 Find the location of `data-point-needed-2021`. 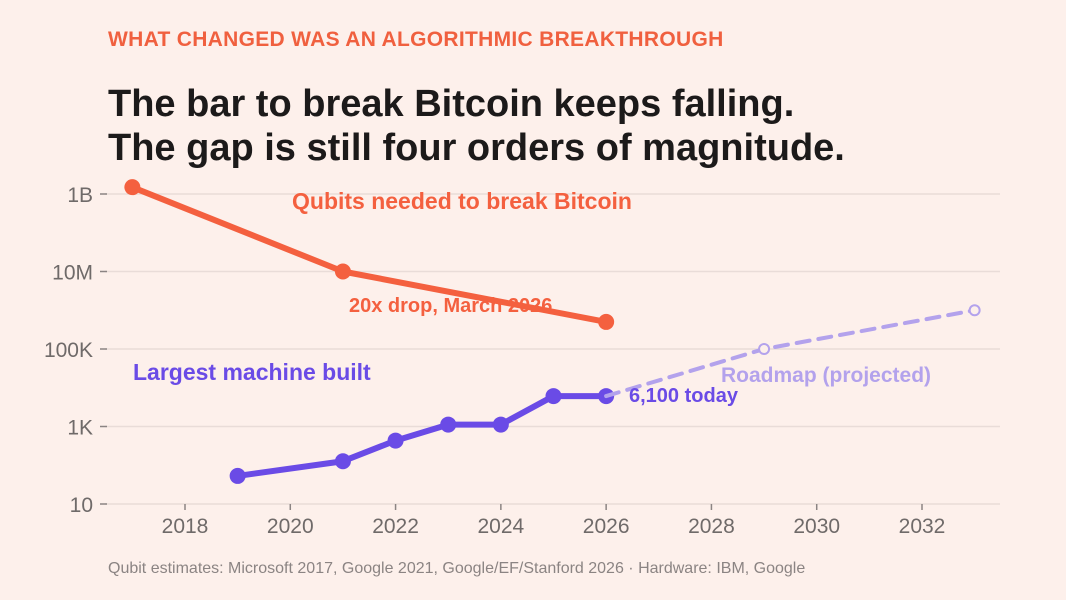

data-point-needed-2021 is located at coordinates (342, 271).